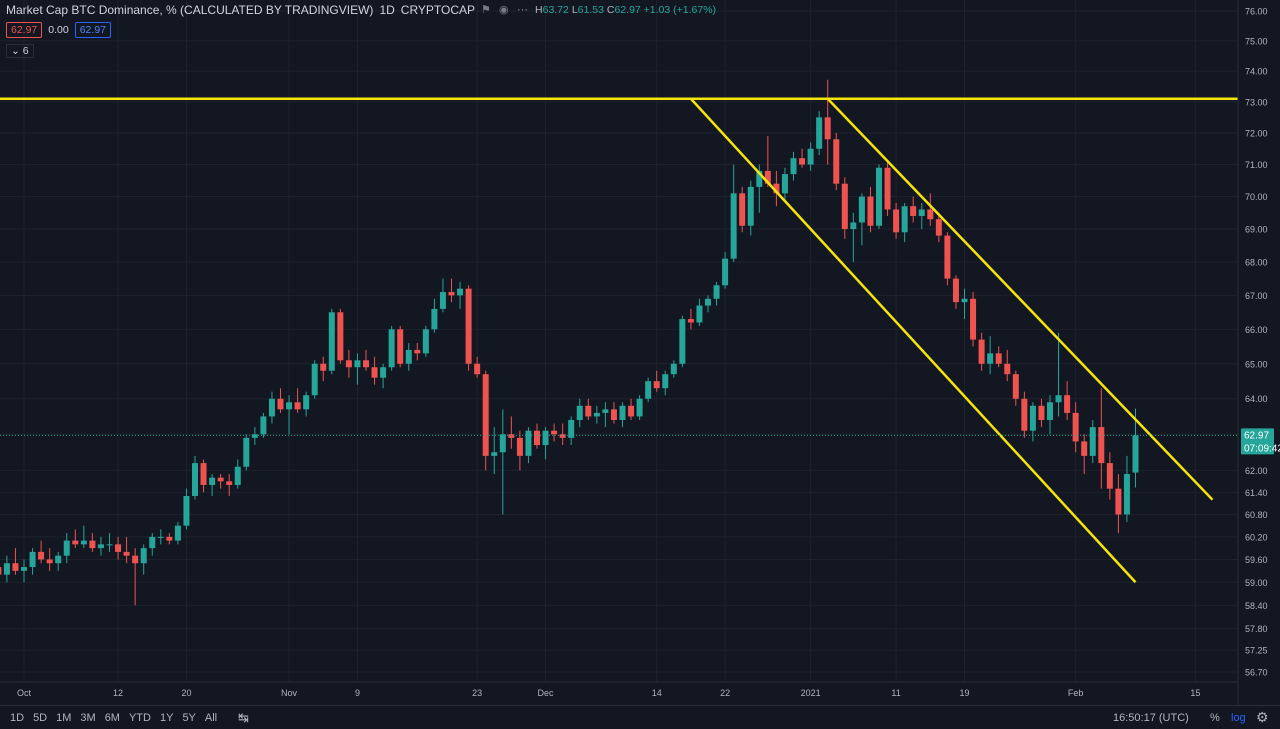  What do you see at coordinates (1256, 673) in the screenshot?
I see `price-tick-label: 56.70` at bounding box center [1256, 673].